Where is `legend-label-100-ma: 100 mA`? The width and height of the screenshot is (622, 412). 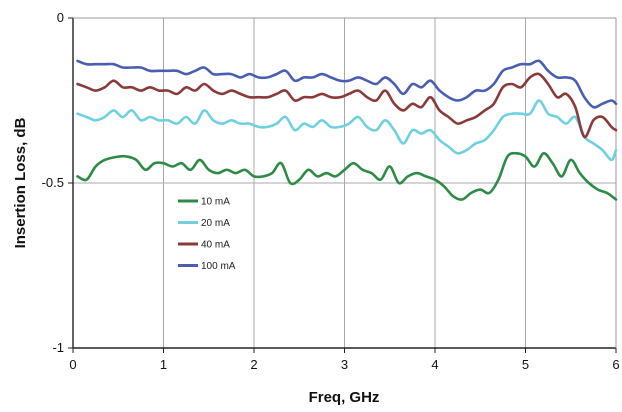
legend-label-100-ma: 100 mA is located at coordinates (218, 266).